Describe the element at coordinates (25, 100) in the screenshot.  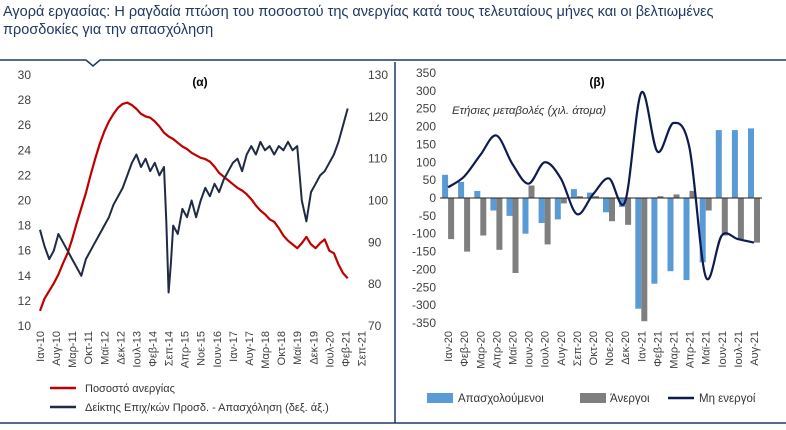
I see `y-left-tick-label: 28` at that location.